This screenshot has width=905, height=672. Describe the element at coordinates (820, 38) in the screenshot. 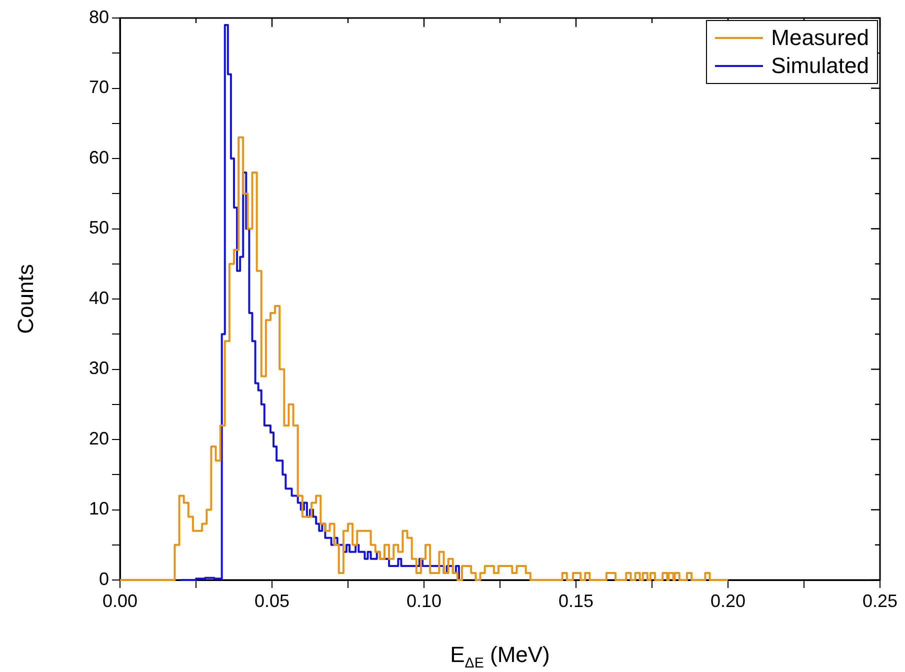

I see `legend-label: Measured` at that location.